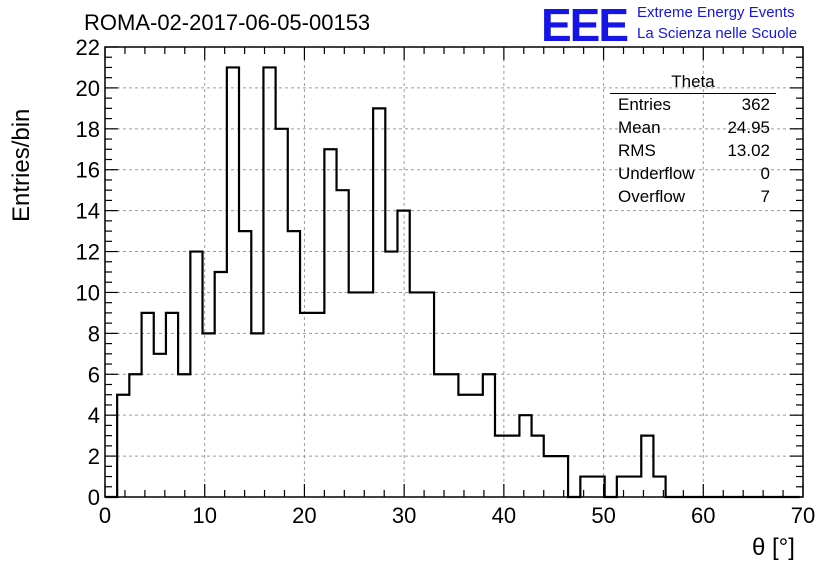 This screenshot has height=572, width=836. Describe the element at coordinates (603, 515) in the screenshot. I see `x-tick-label: 50` at that location.